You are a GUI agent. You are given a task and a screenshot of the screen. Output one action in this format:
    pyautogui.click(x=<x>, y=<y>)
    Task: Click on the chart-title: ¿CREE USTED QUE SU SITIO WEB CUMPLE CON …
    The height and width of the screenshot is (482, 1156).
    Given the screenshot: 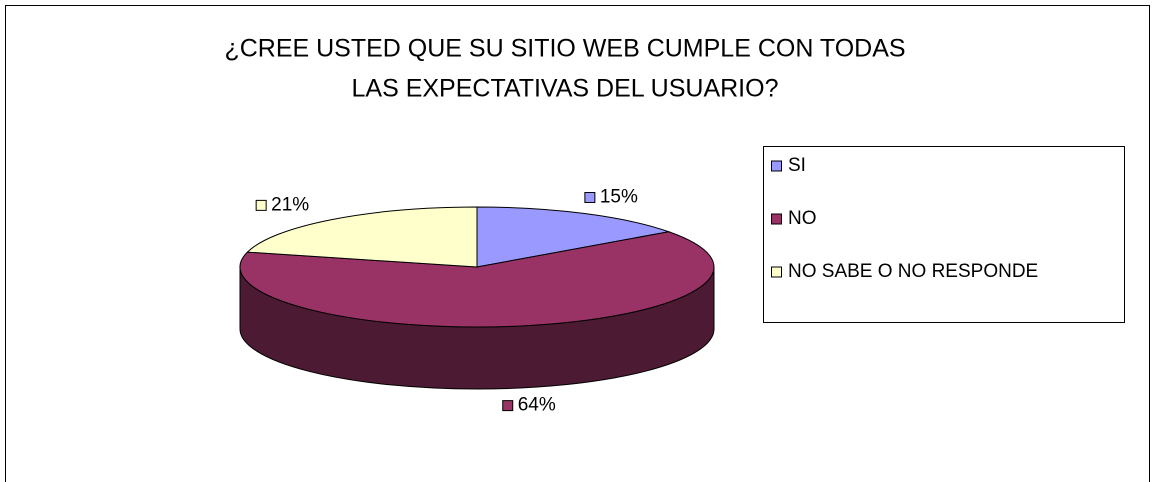 What is the action you would take?
    pyautogui.click(x=564, y=49)
    